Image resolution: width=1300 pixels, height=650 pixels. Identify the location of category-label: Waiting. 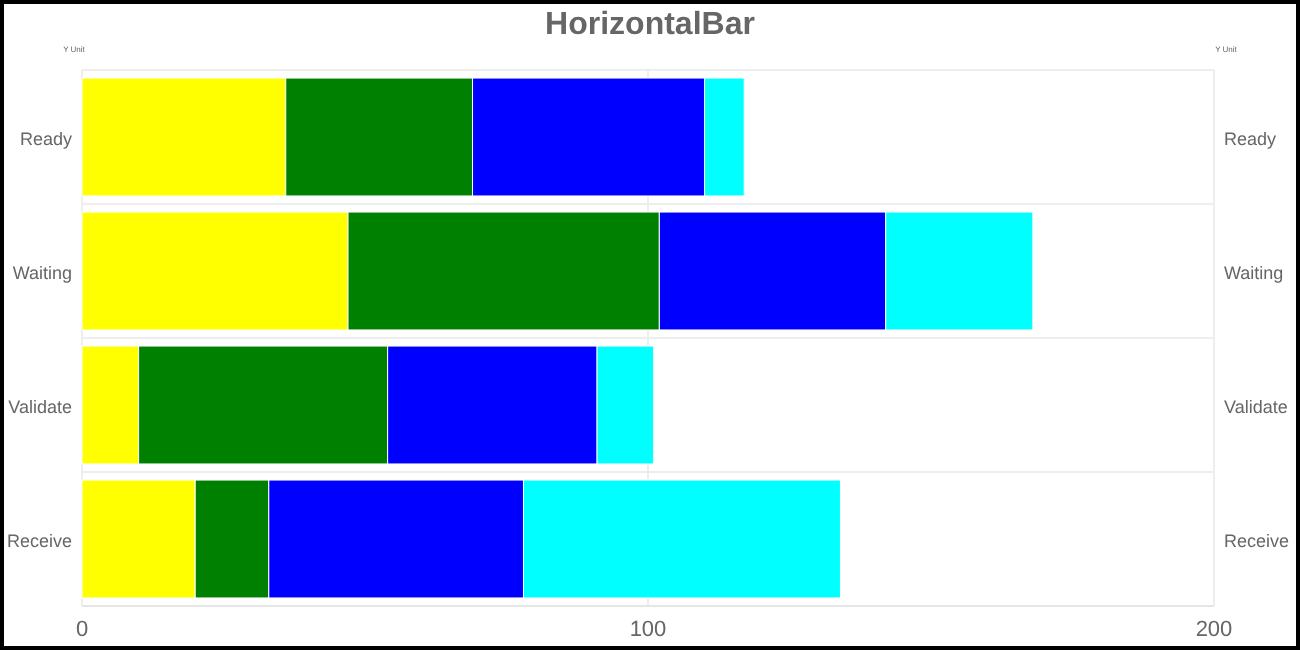
(1254, 273).